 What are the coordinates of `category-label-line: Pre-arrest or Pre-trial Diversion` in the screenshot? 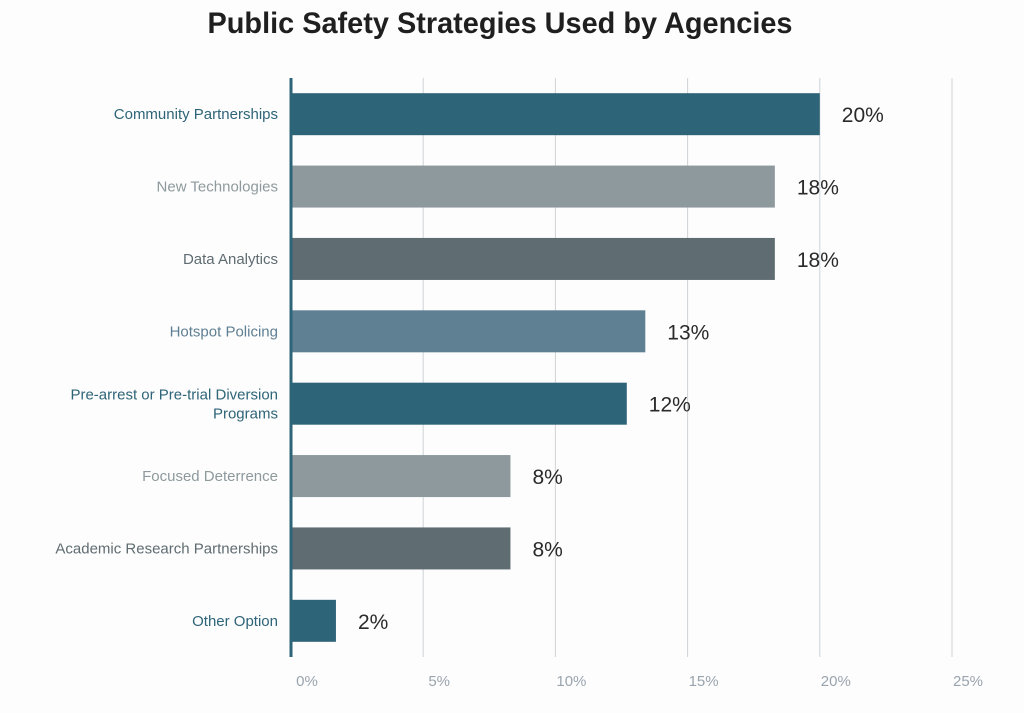 It's located at (174, 395).